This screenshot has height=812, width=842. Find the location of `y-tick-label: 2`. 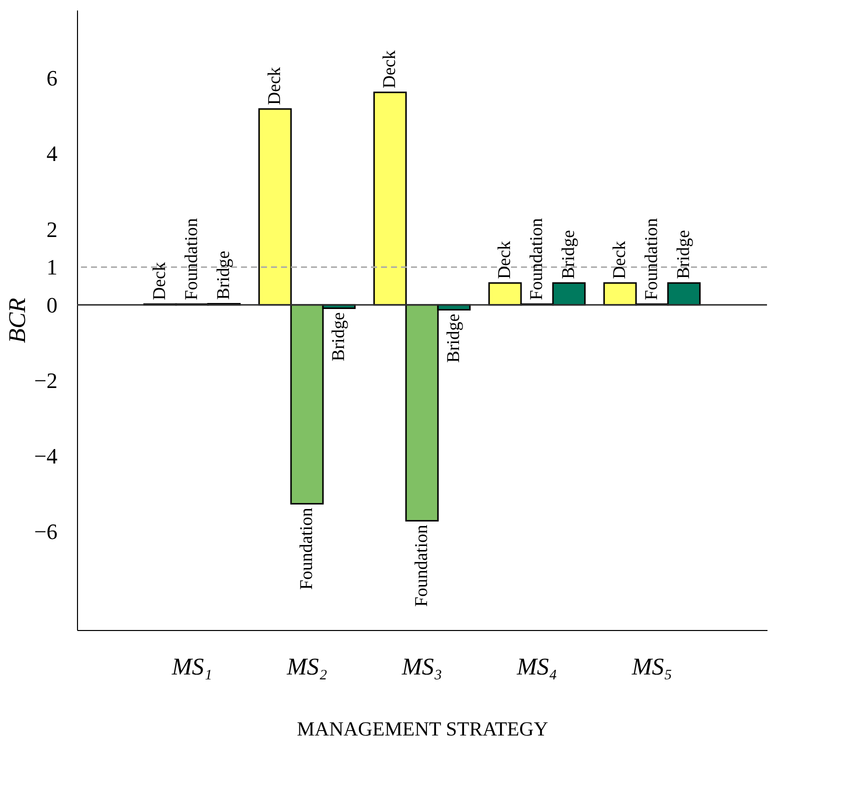

y-tick-label: 2 is located at coordinates (52, 229).